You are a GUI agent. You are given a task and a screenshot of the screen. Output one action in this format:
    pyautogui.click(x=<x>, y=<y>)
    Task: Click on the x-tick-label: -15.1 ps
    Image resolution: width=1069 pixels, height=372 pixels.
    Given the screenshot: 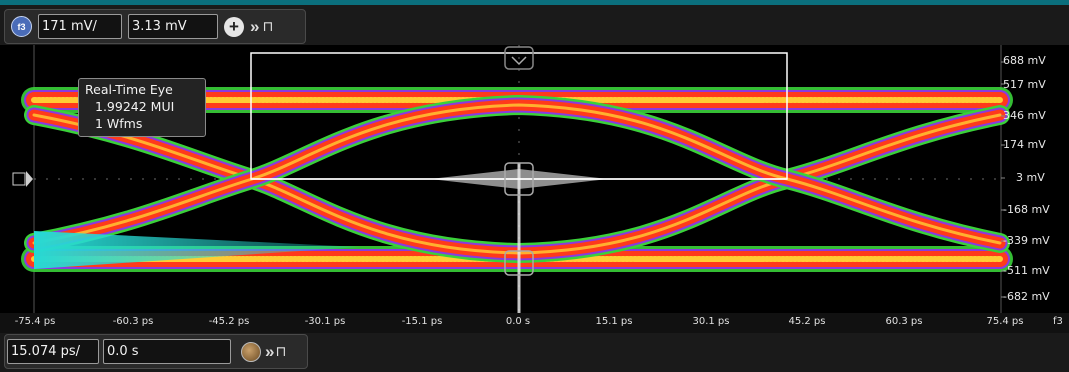 What is the action you would take?
    pyautogui.click(x=422, y=321)
    